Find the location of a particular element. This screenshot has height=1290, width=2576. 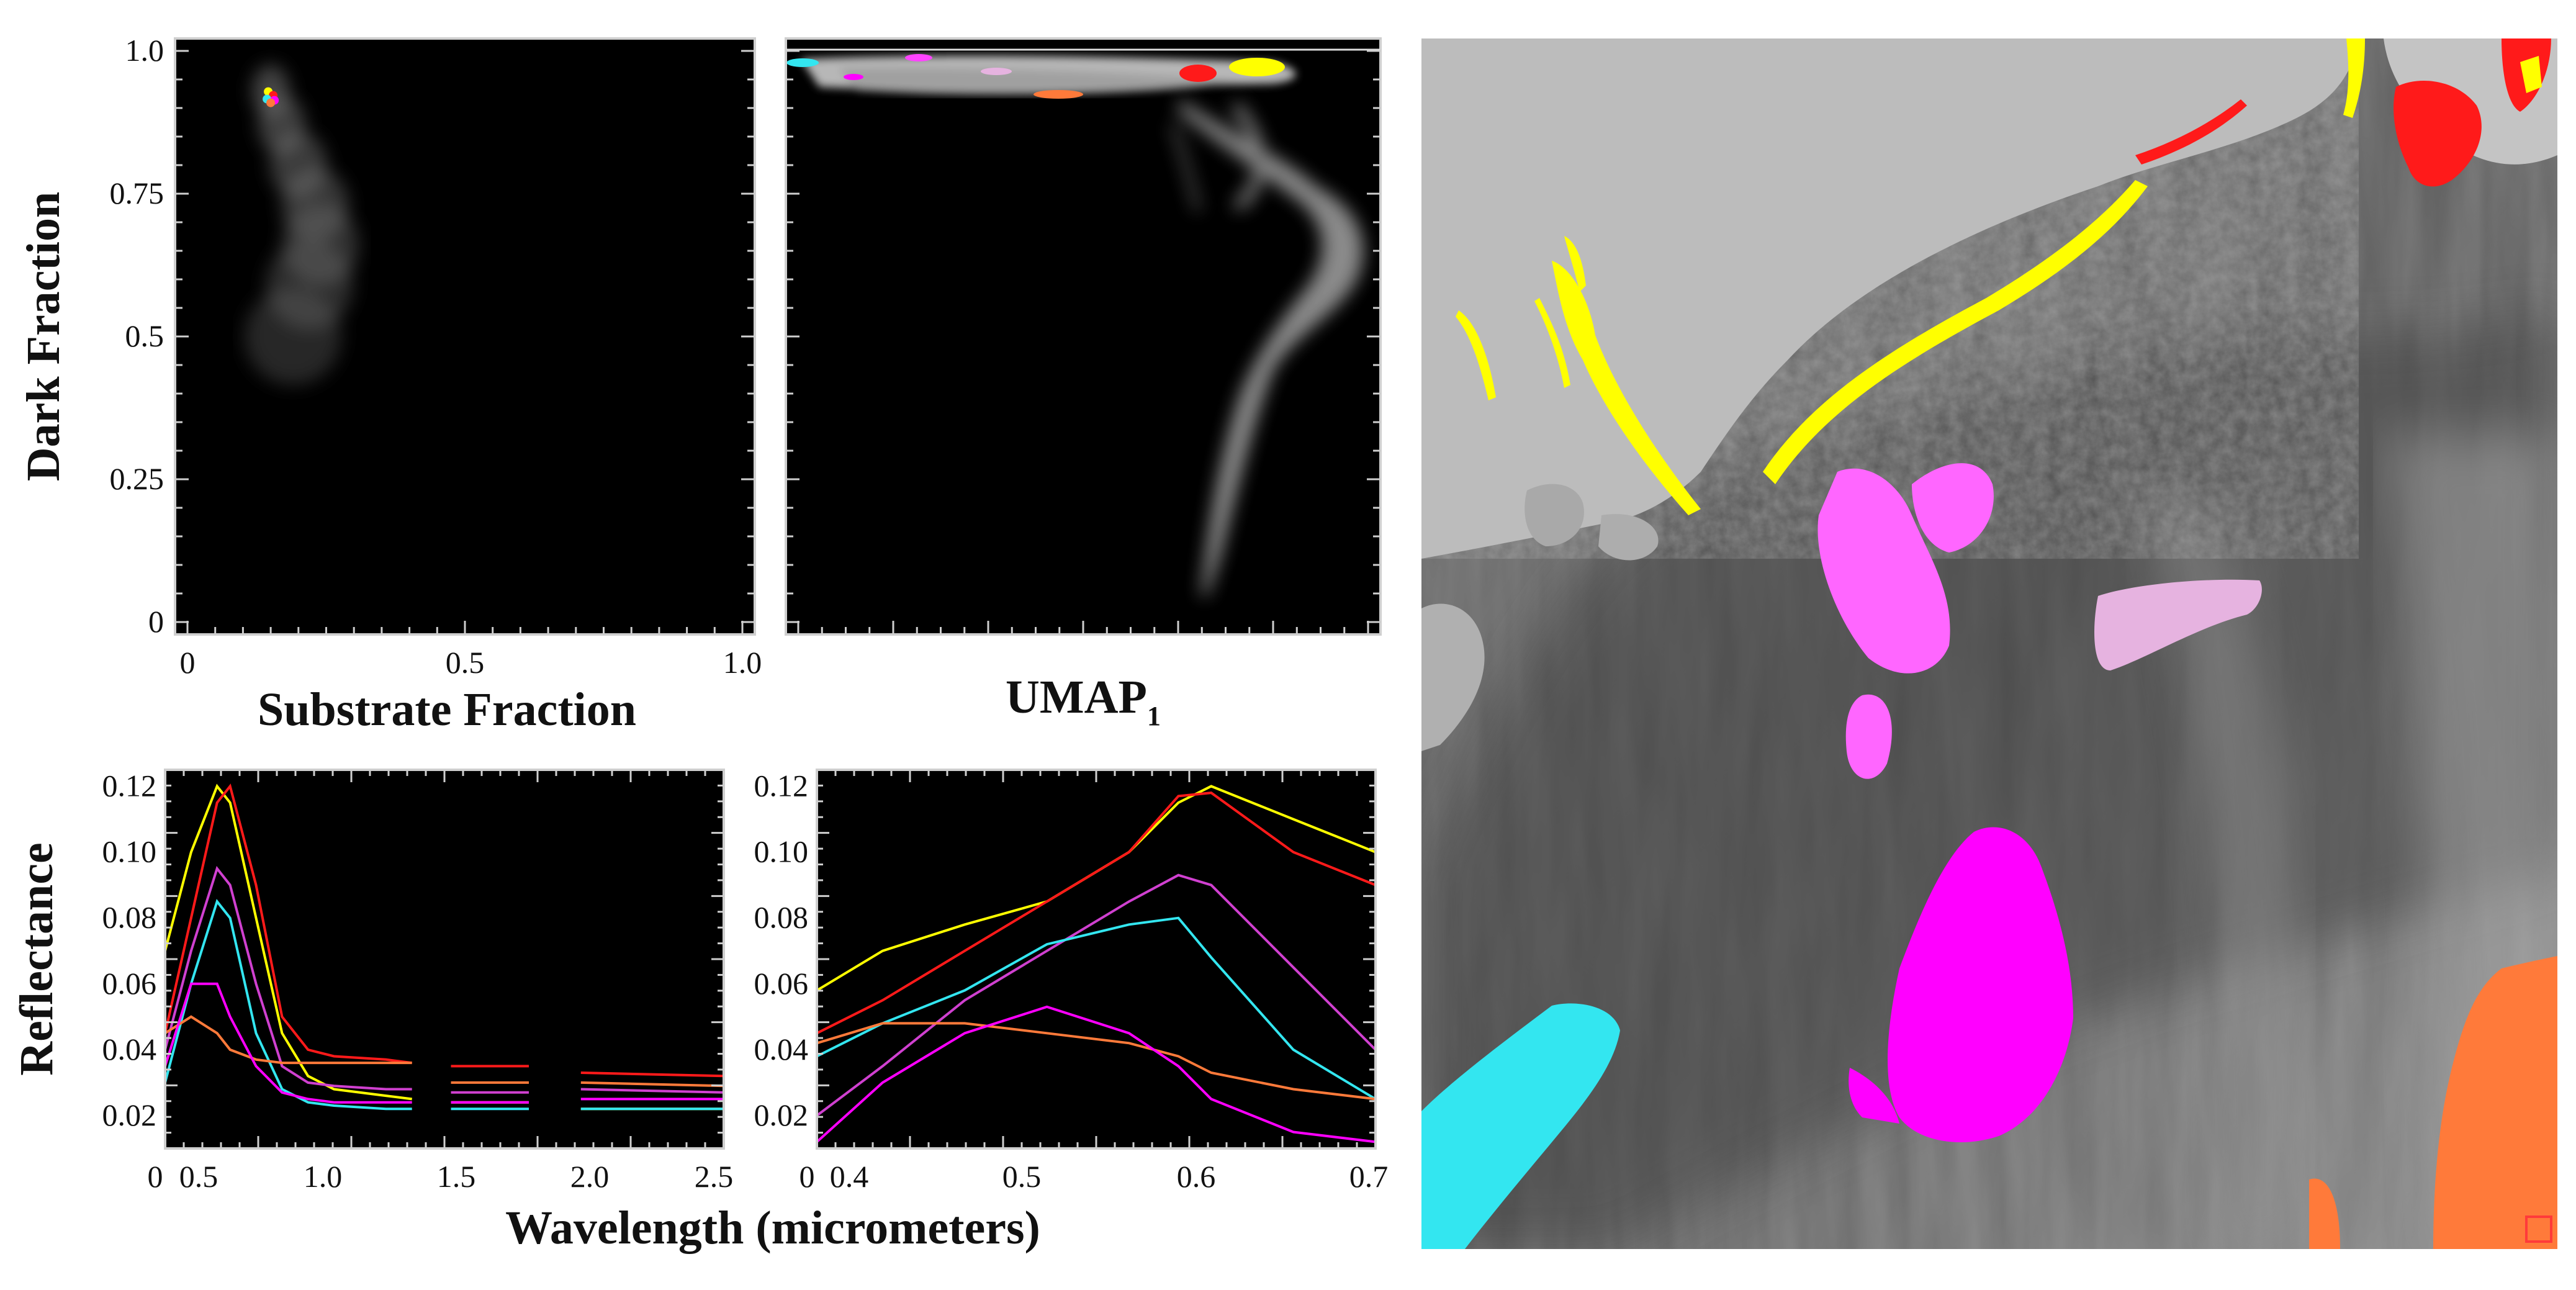

x-tick-label: 0.4 is located at coordinates (849, 1176).